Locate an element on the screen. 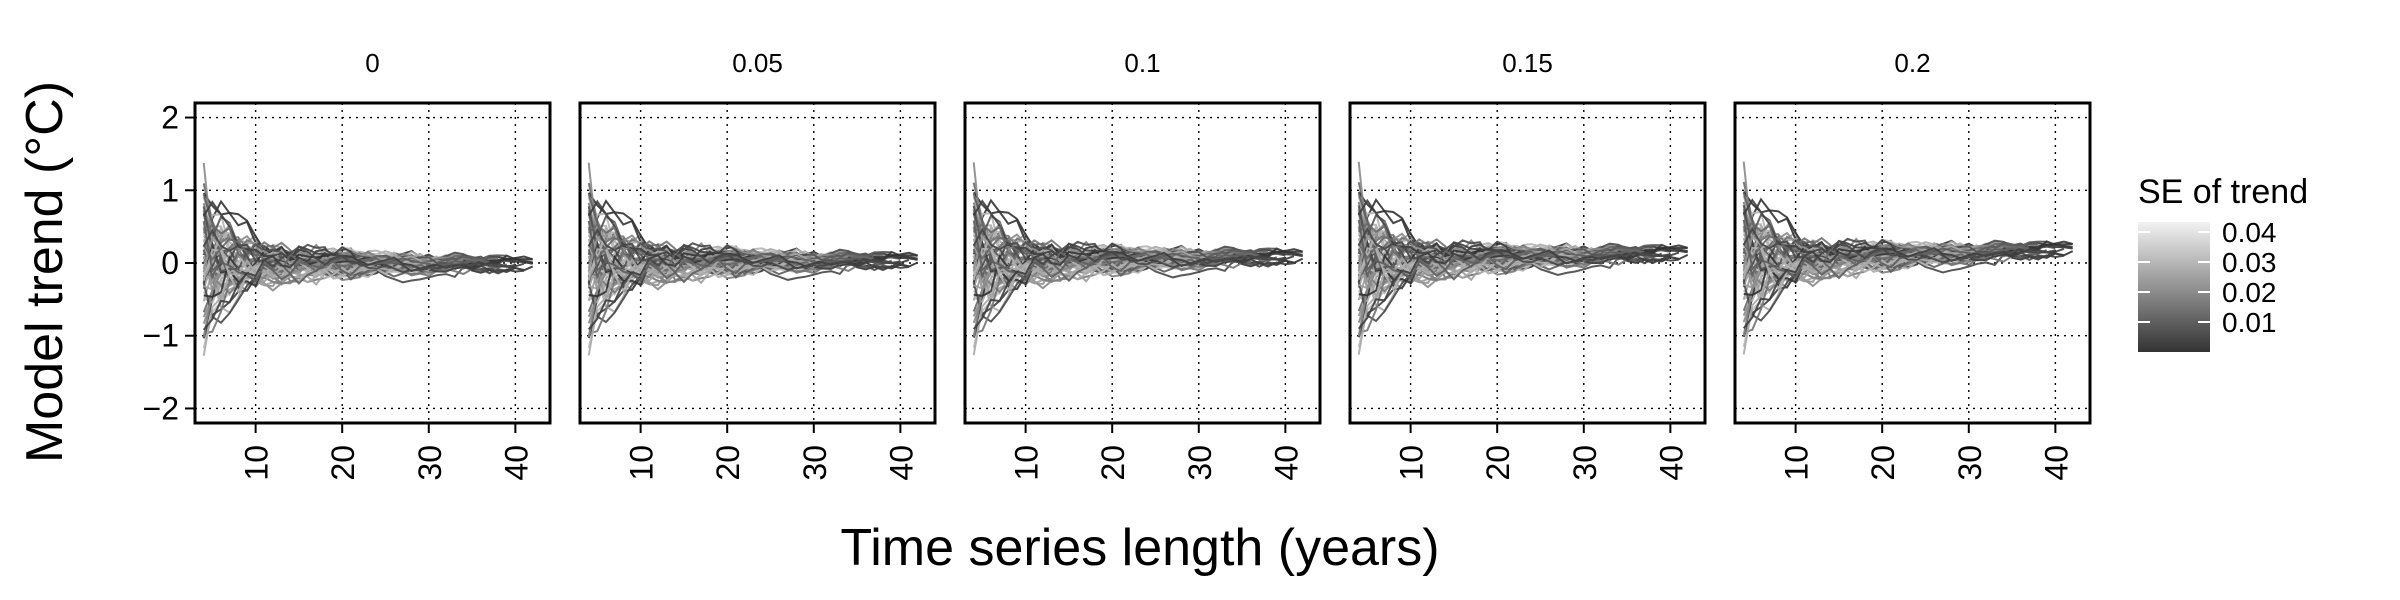  panel-3: 0.15 10 20 30 40 is located at coordinates (1527, 264).